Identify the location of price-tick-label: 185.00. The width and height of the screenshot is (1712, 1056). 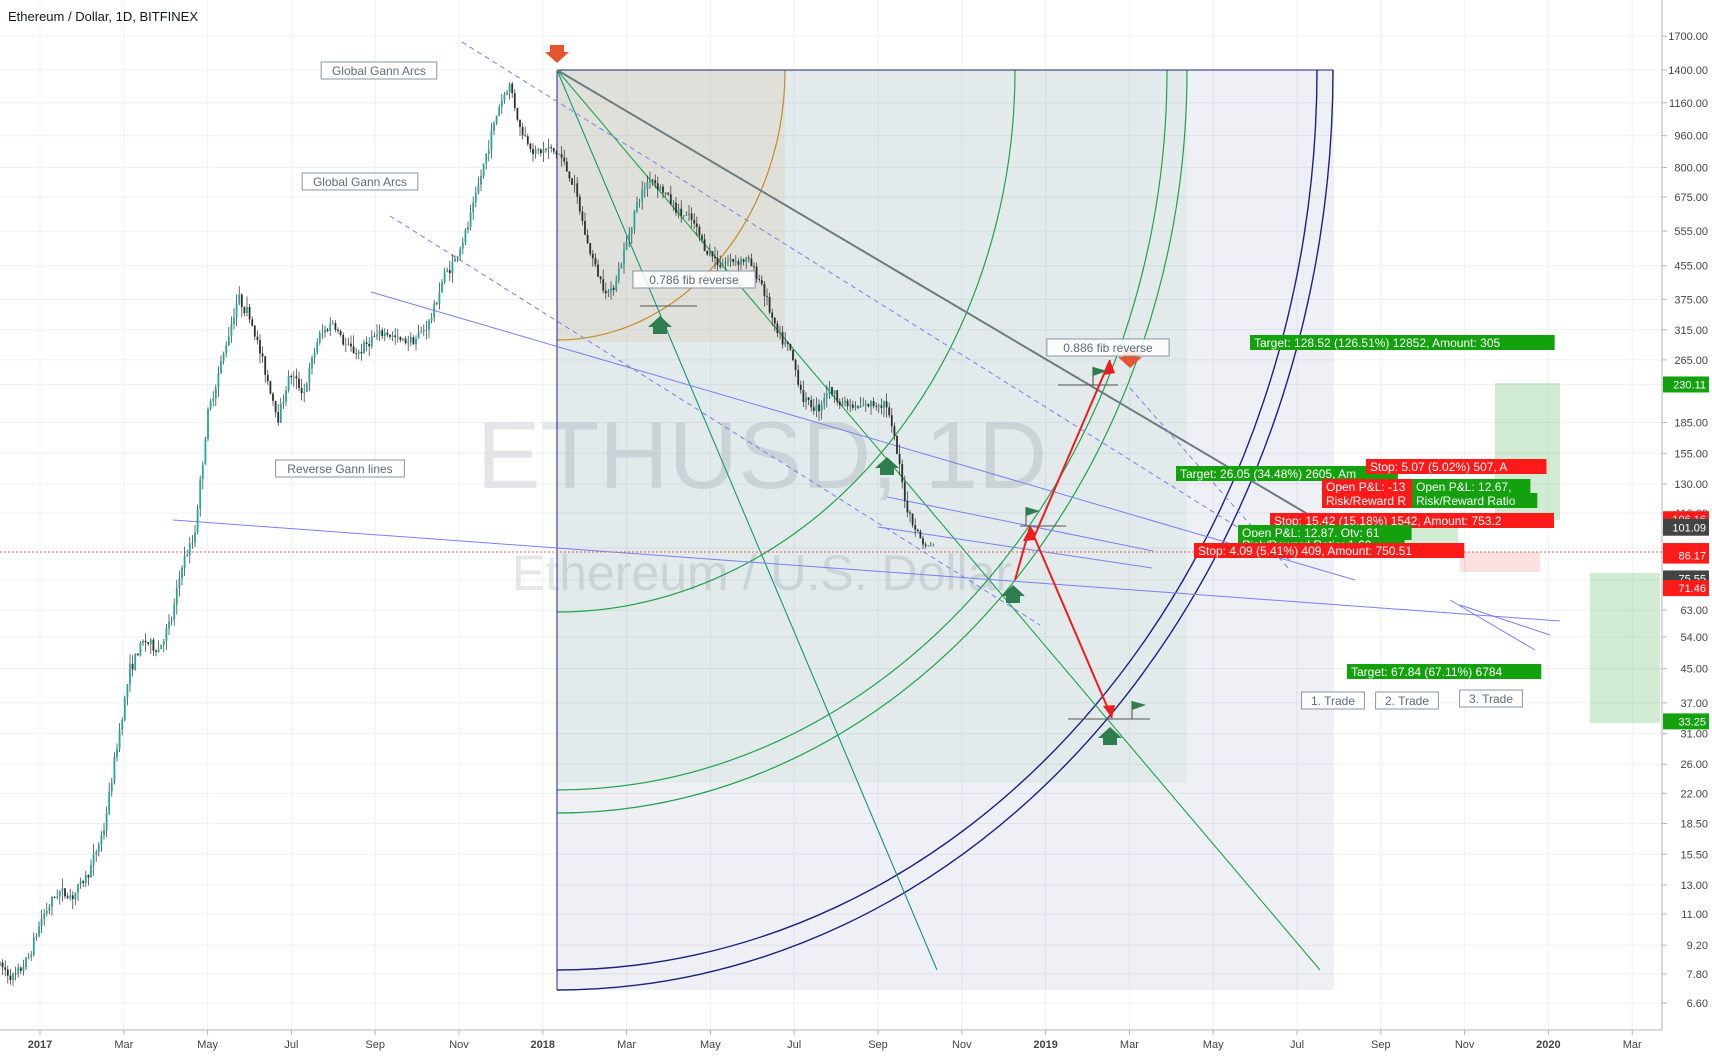
(1691, 423).